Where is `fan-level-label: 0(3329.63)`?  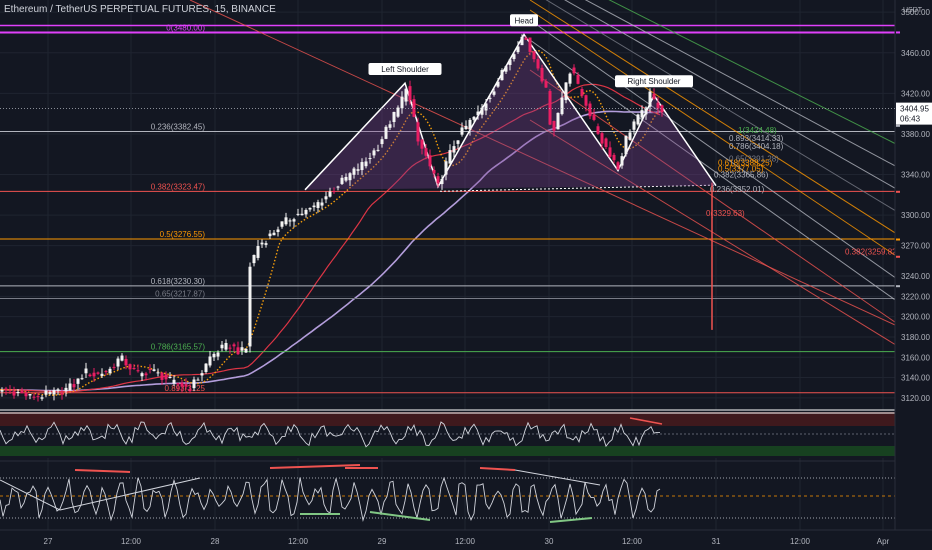 fan-level-label: 0(3329.63) is located at coordinates (725, 213).